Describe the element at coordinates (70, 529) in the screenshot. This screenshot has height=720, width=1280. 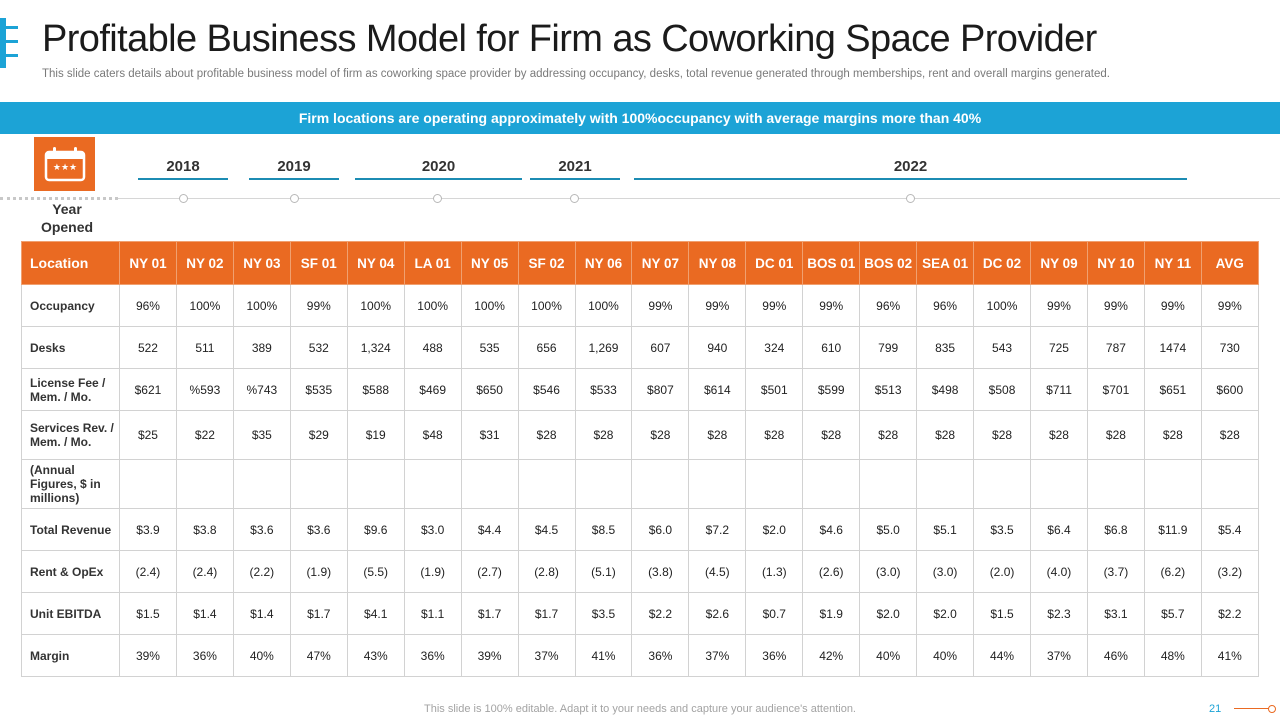
I see `row-label: Total Revenue` at that location.